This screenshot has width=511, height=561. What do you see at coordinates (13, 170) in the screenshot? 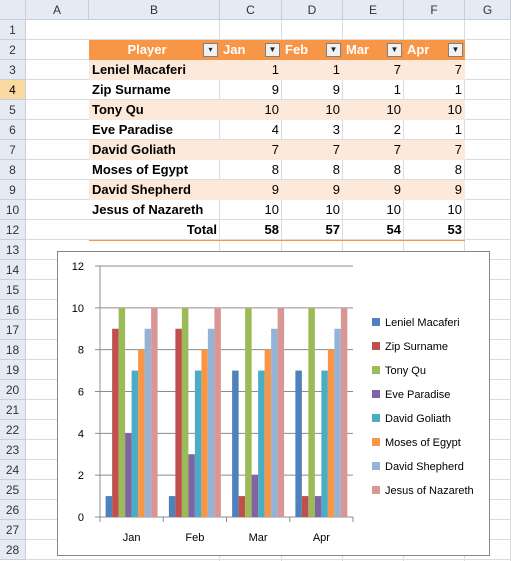
I see `row-header-8: 8` at bounding box center [13, 170].